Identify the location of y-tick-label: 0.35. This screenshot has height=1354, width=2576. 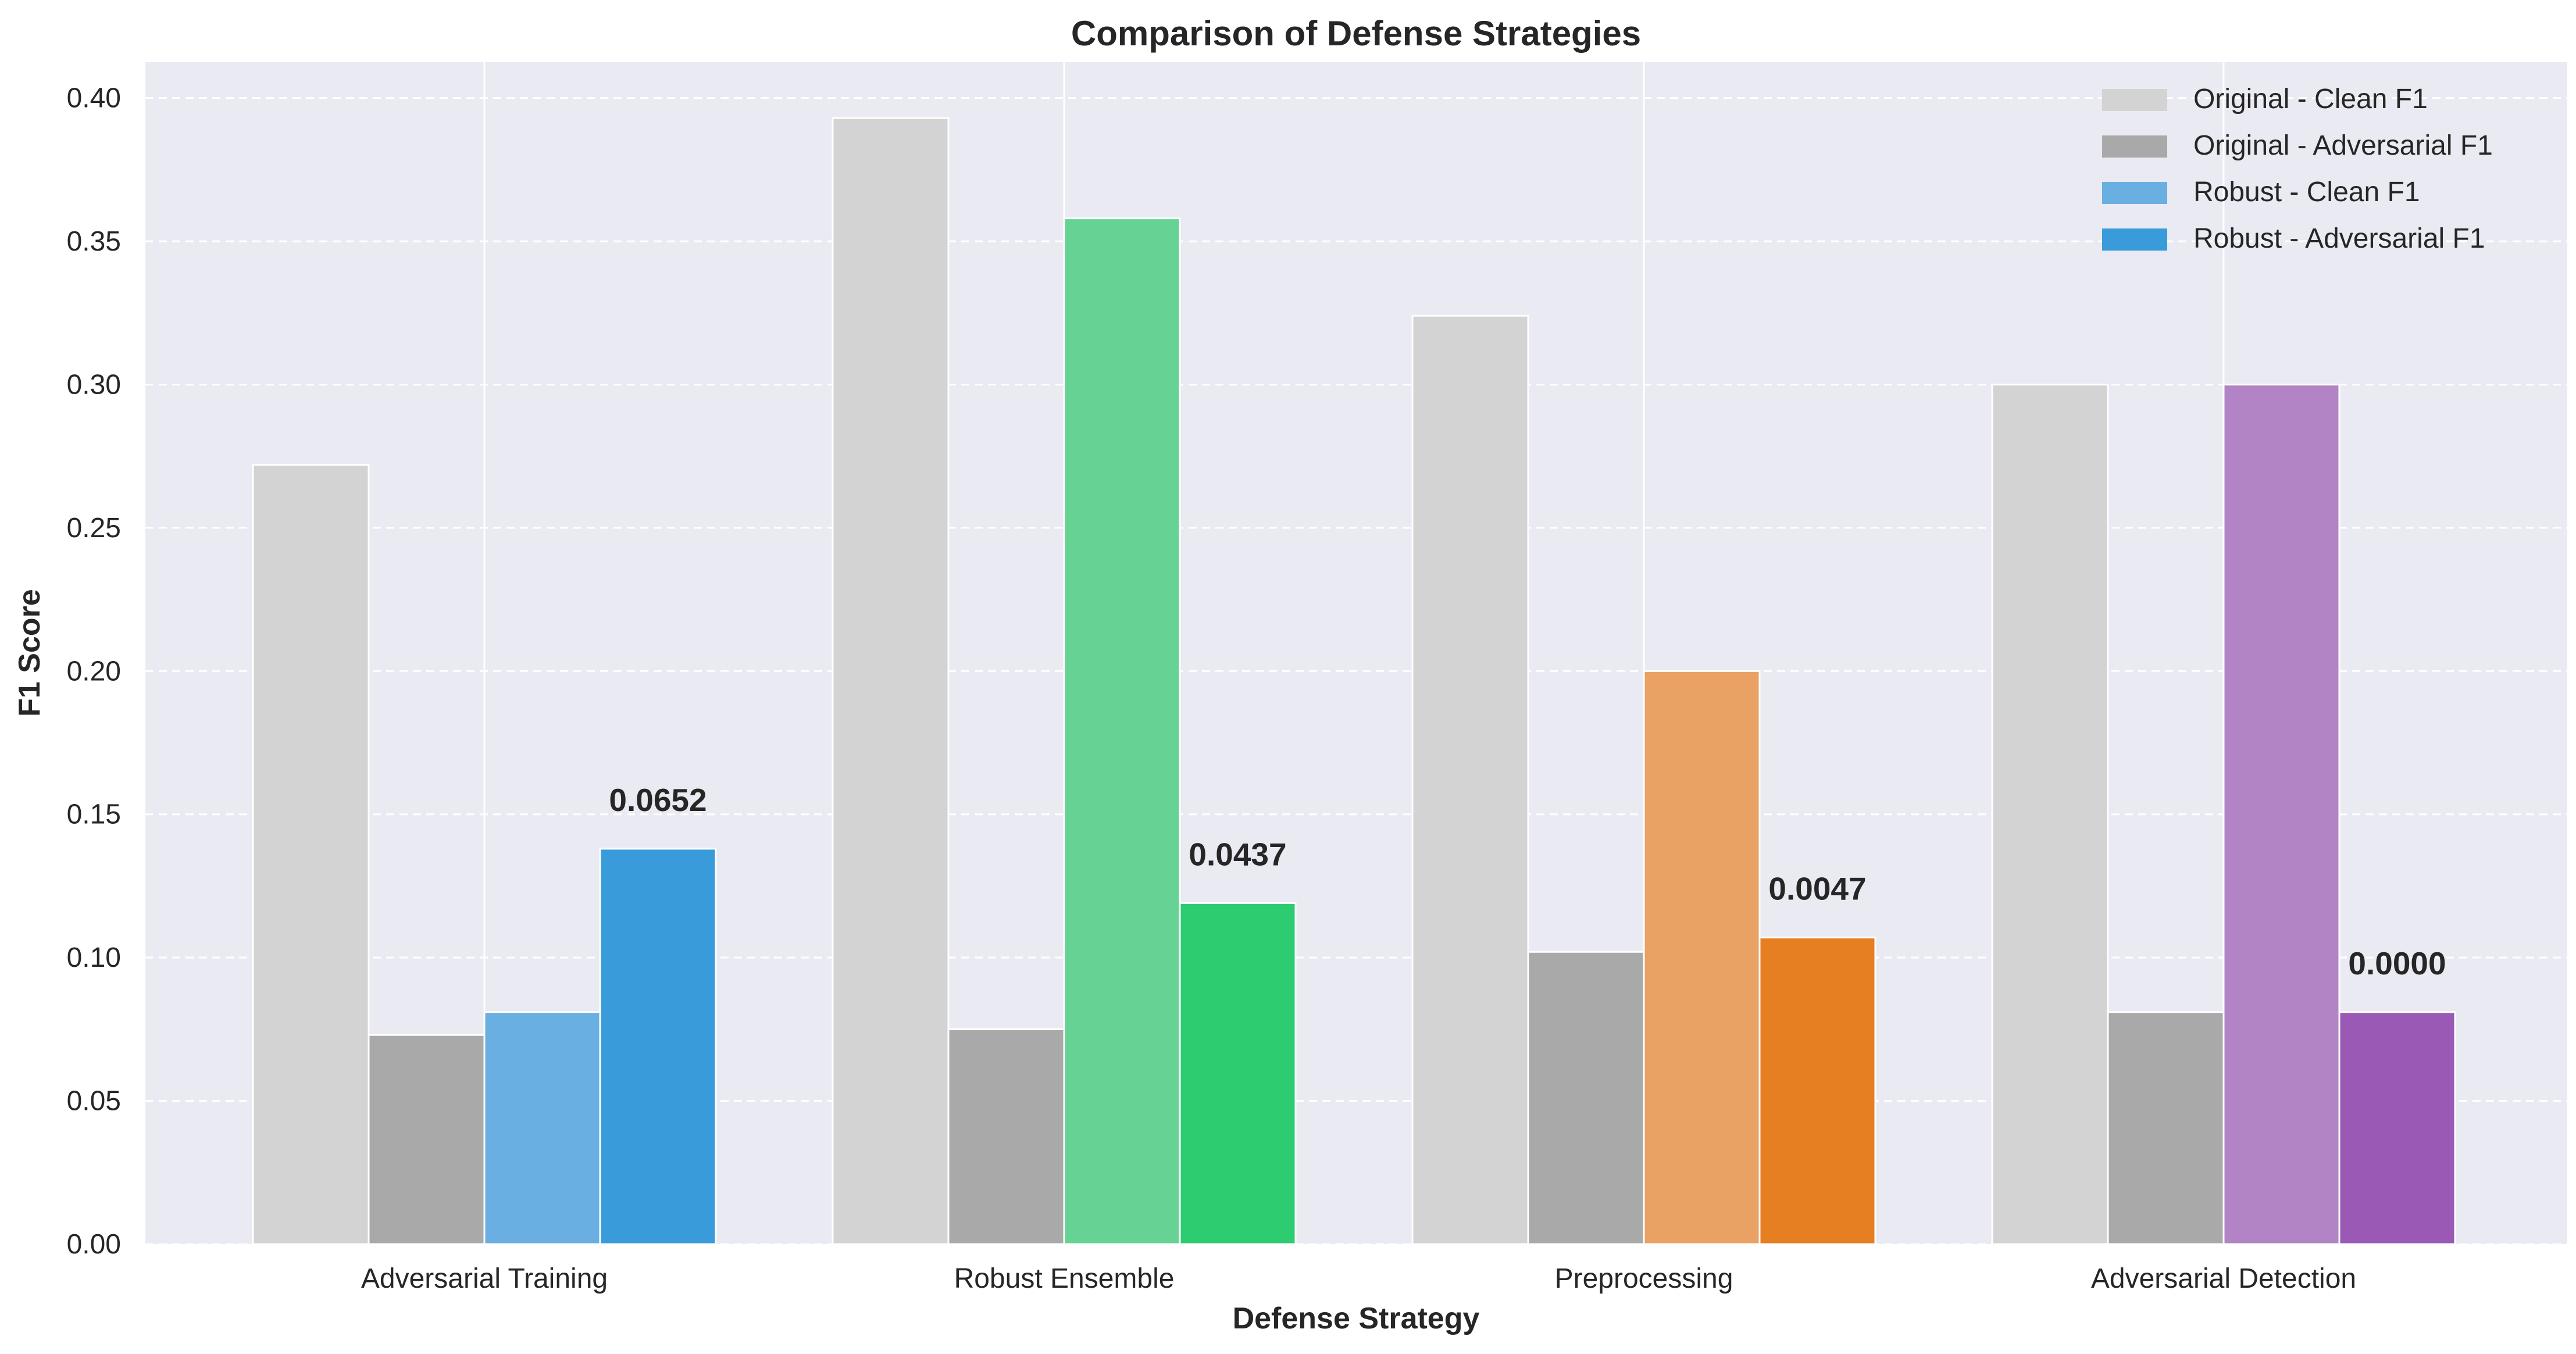
(94, 241).